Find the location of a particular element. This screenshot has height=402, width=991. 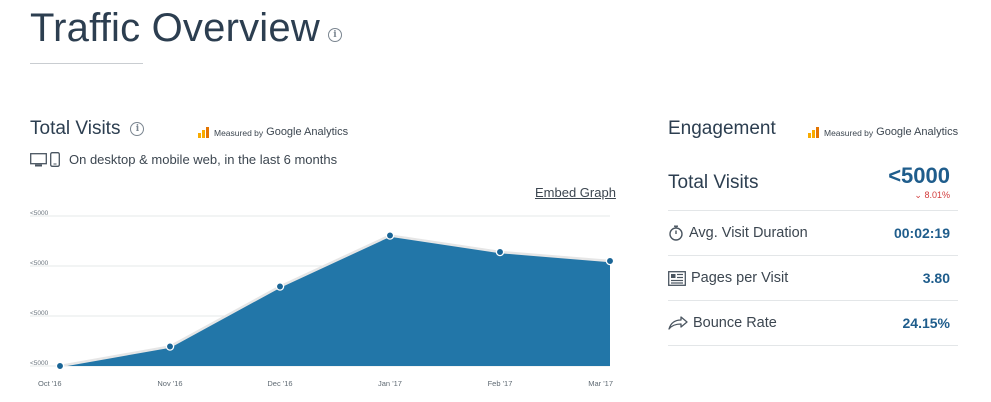

metric-label: Pages per Visit is located at coordinates (728, 278).